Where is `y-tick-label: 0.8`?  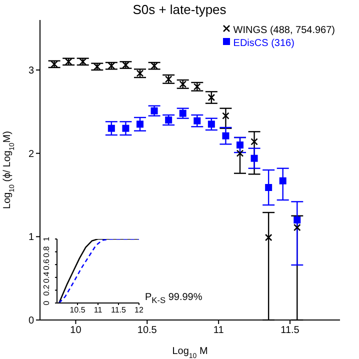 y-tick-label: 0.8 is located at coordinates (46, 252).